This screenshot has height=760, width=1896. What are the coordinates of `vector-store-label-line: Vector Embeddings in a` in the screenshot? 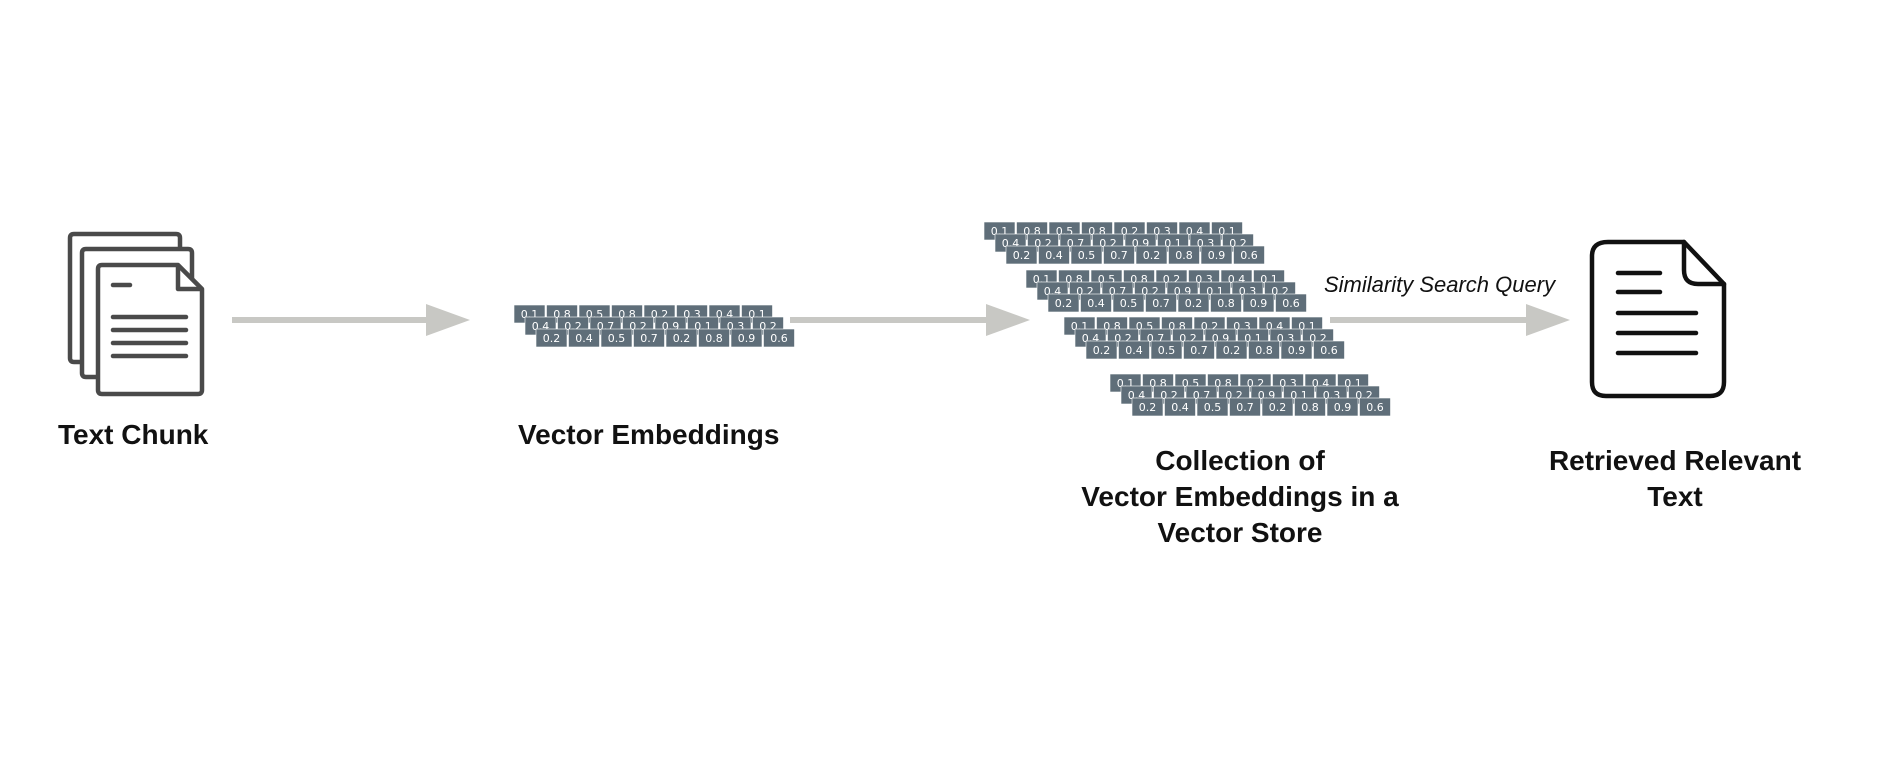 It's located at (1240, 496).